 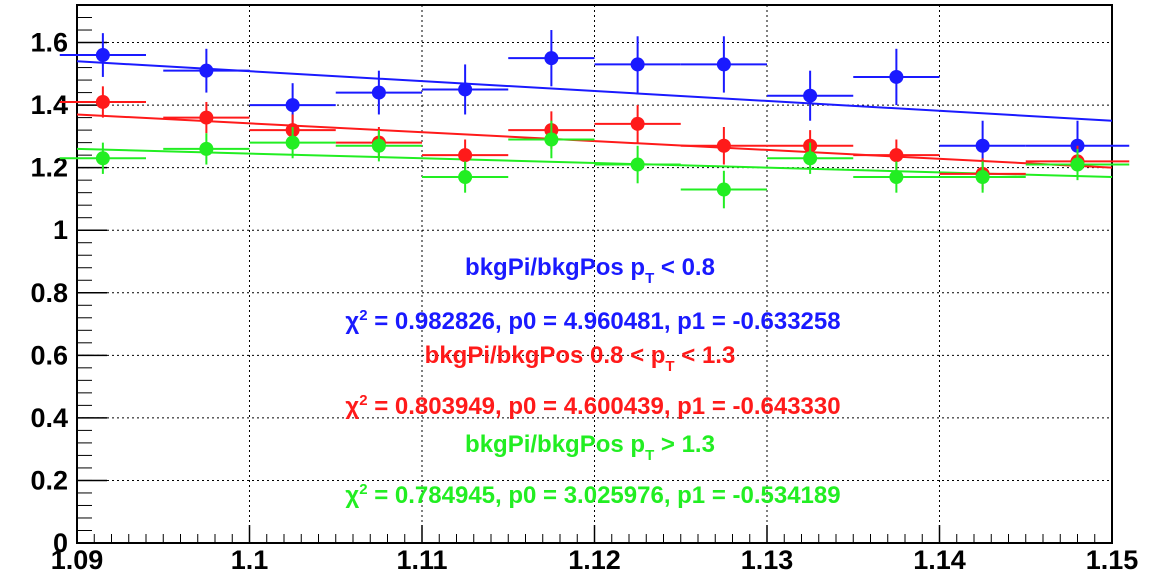 What do you see at coordinates (49, 43) in the screenshot?
I see `y-tick-label: 1.6` at bounding box center [49, 43].